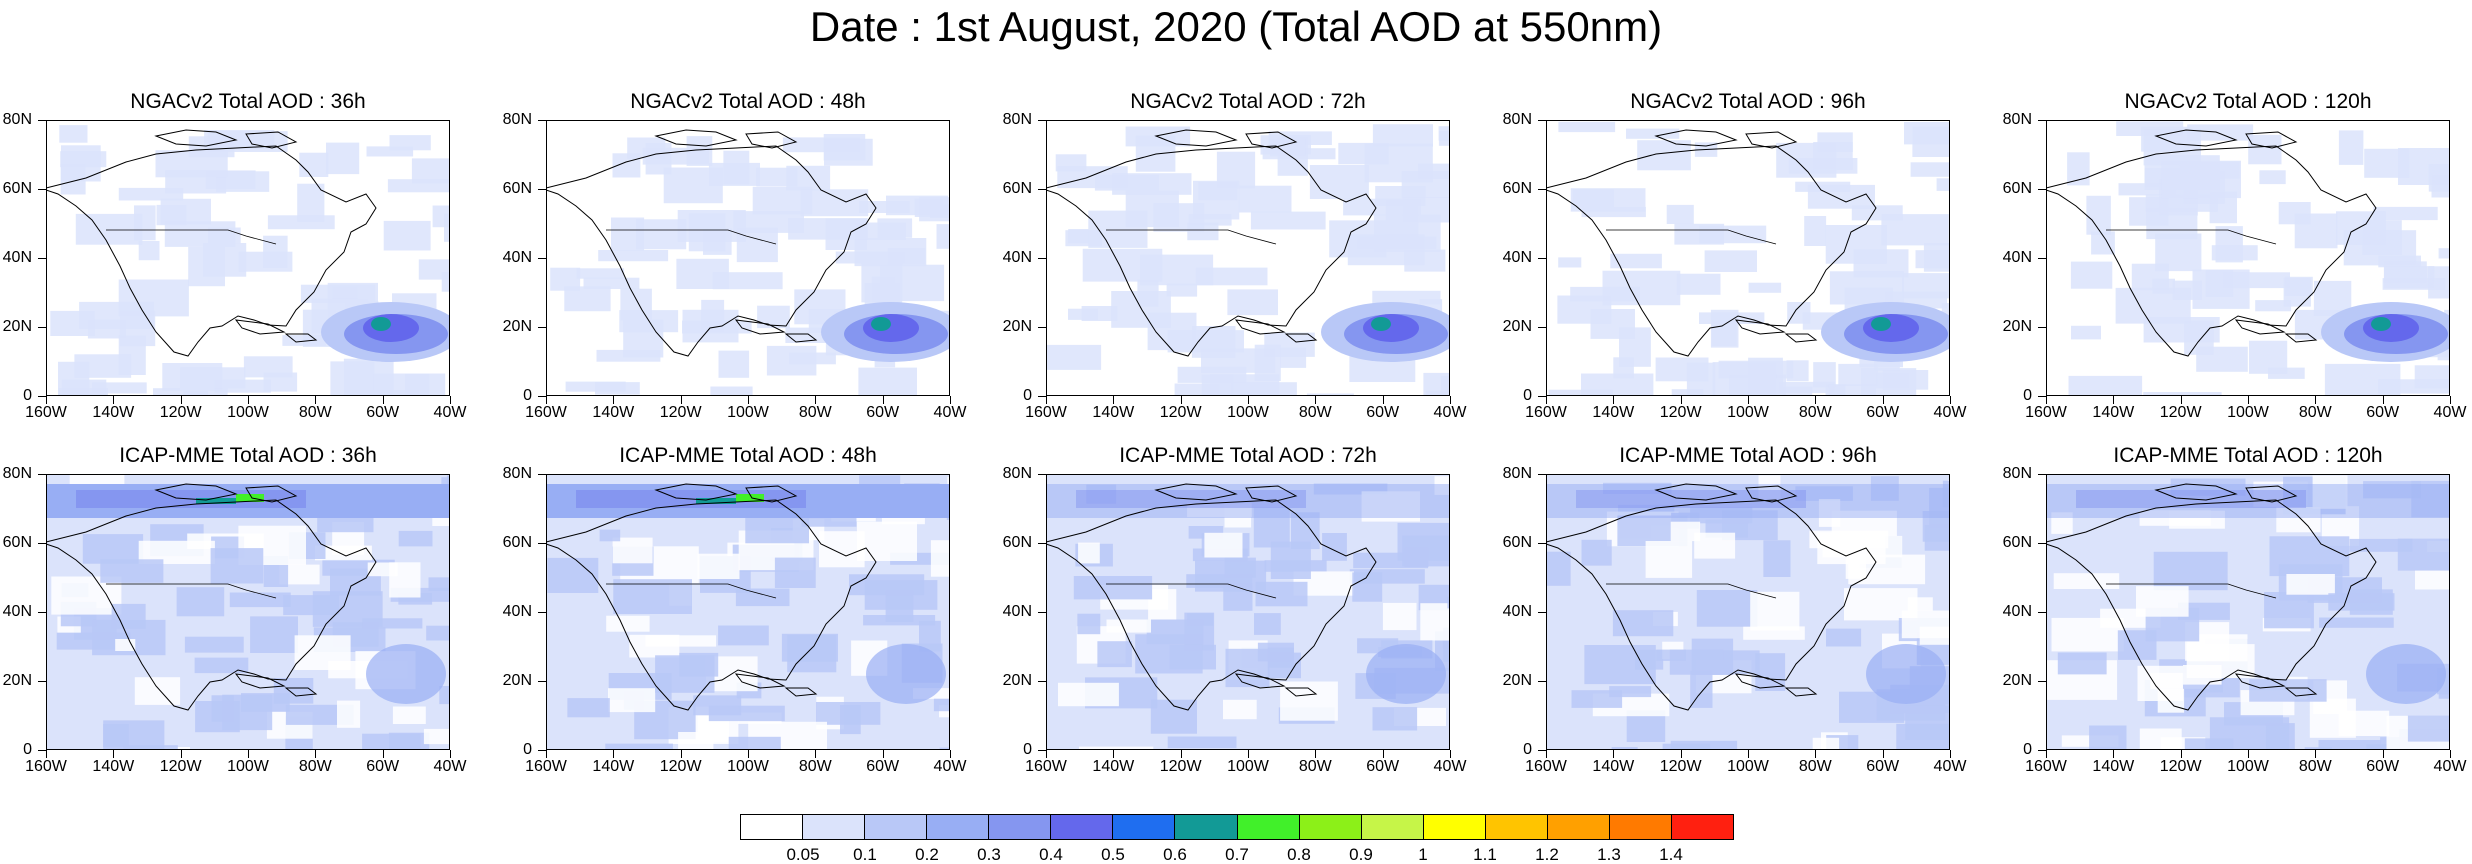  I want to click on colorbar-label: 0.6, so click(1175, 855).